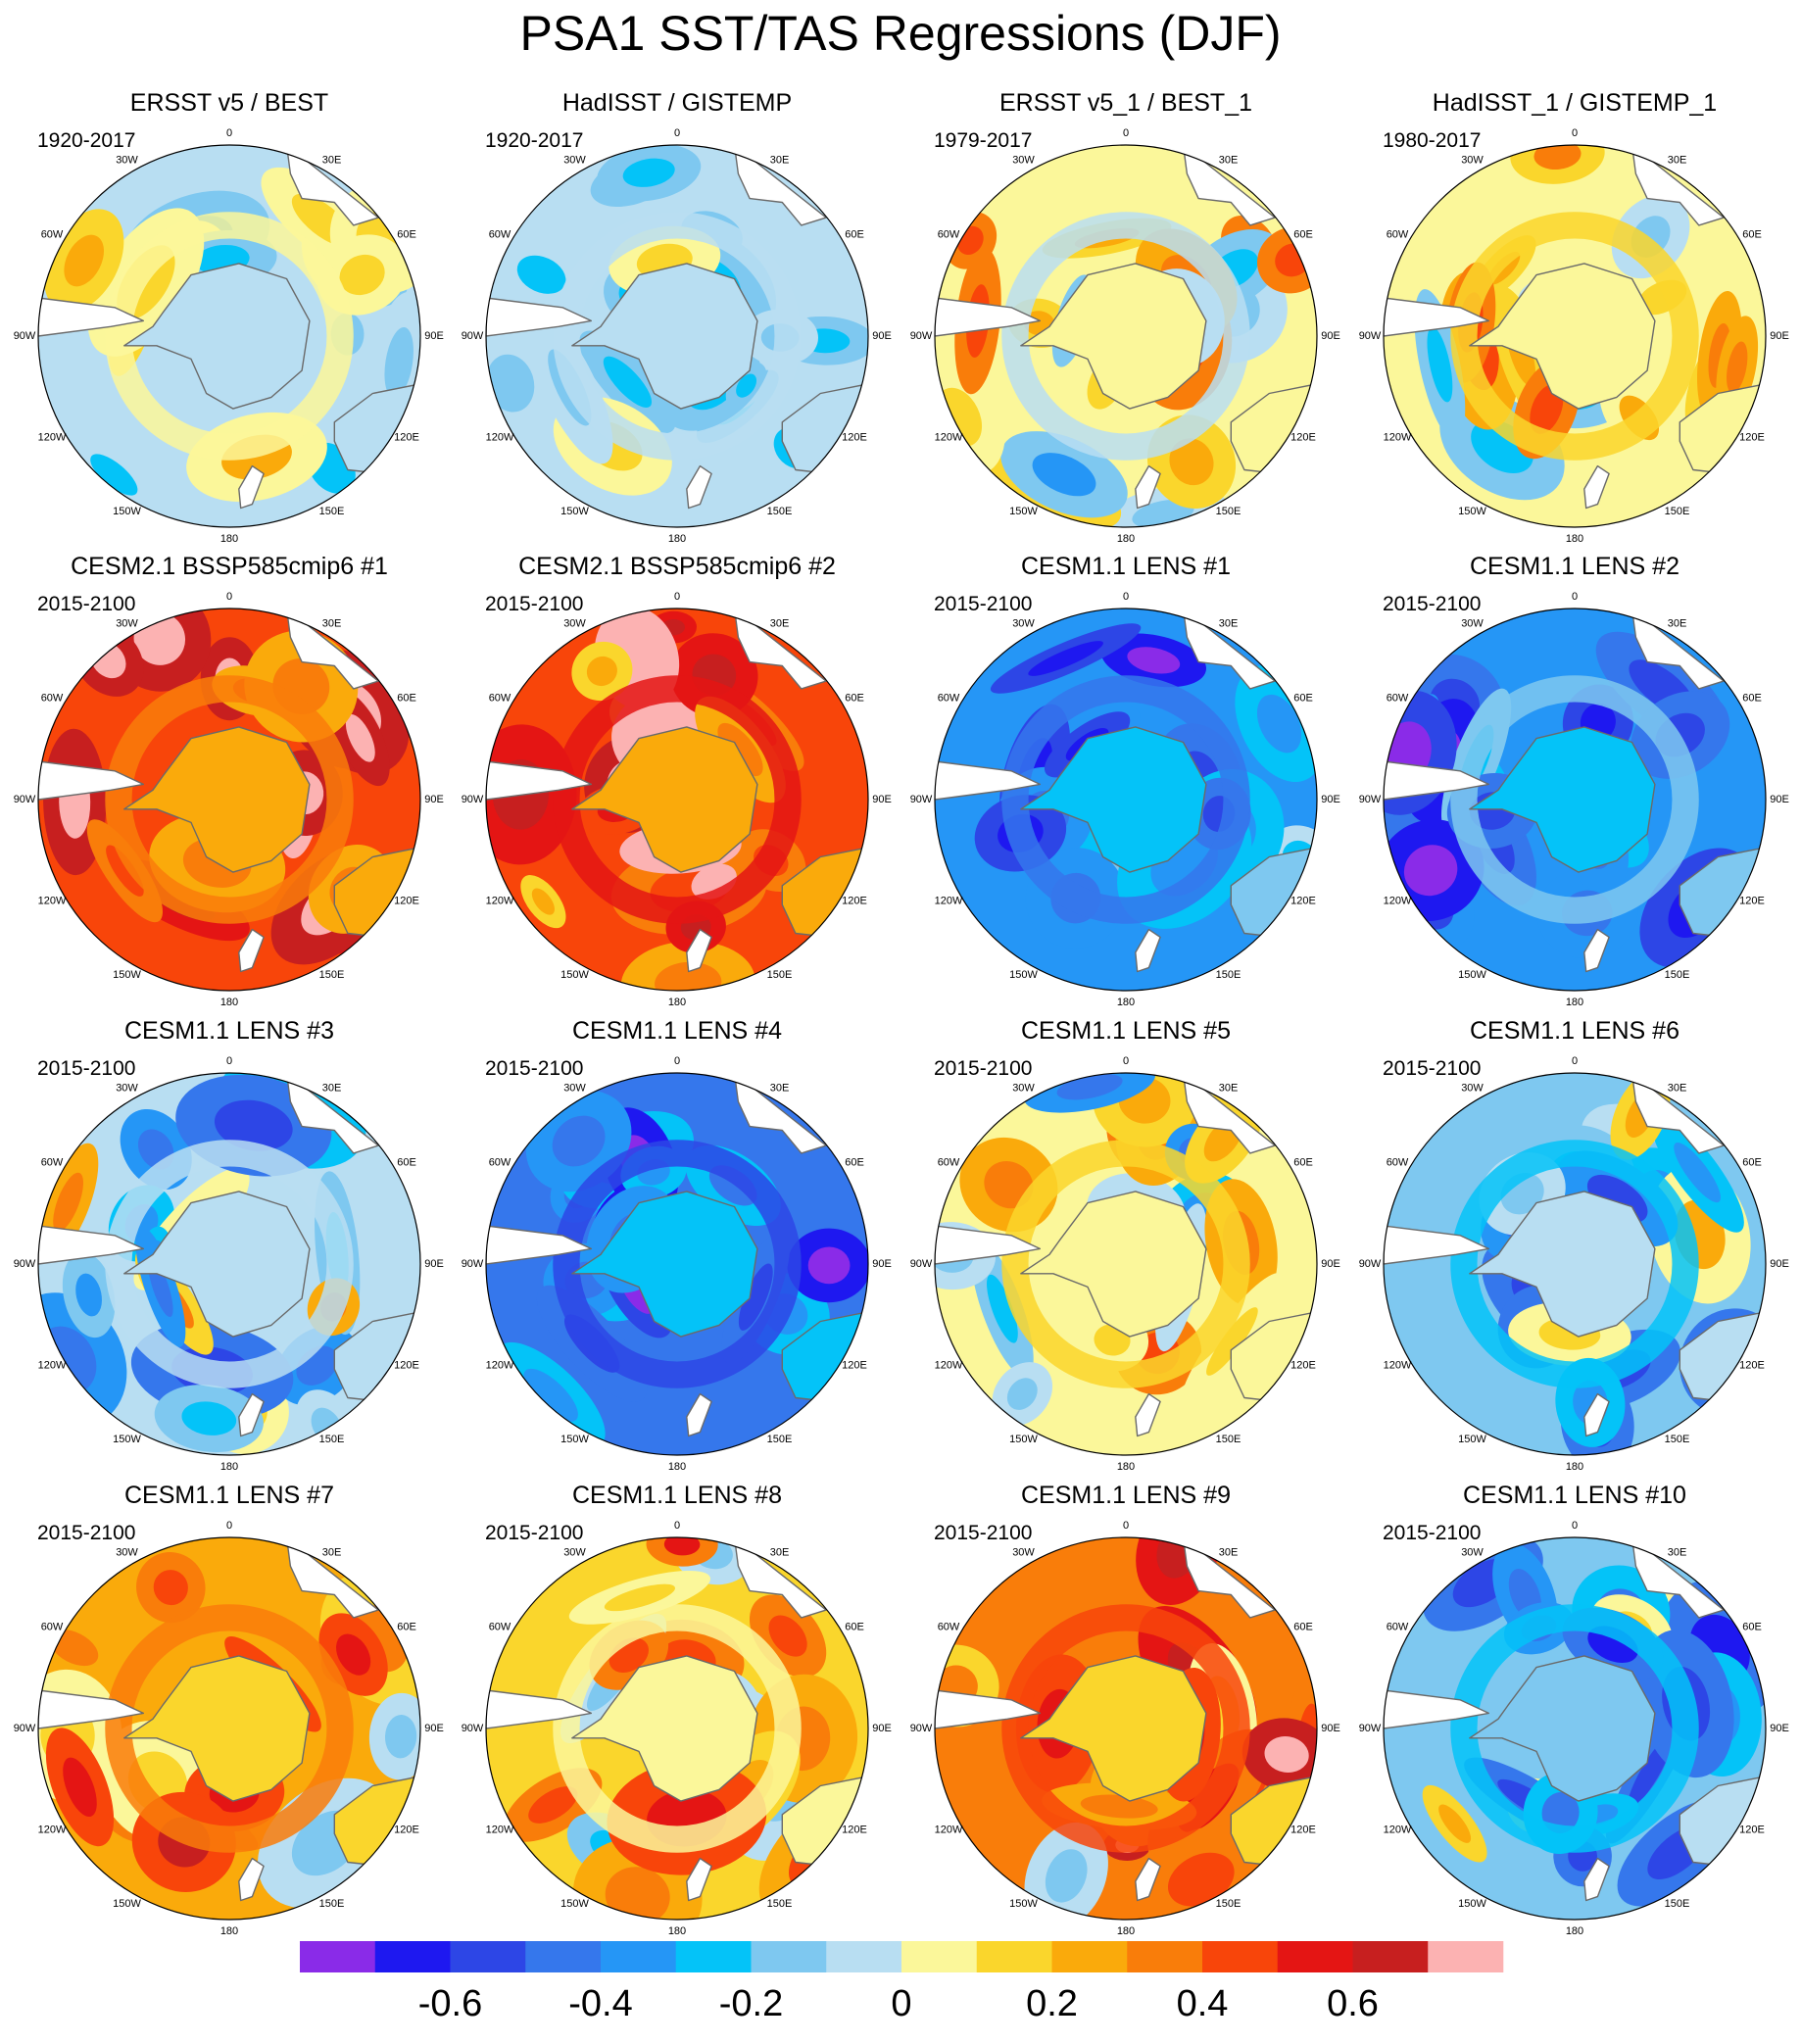 Image resolution: width=1801 pixels, height=2044 pixels. I want to click on panel-title: HadISST / GISTEMP, so click(677, 103).